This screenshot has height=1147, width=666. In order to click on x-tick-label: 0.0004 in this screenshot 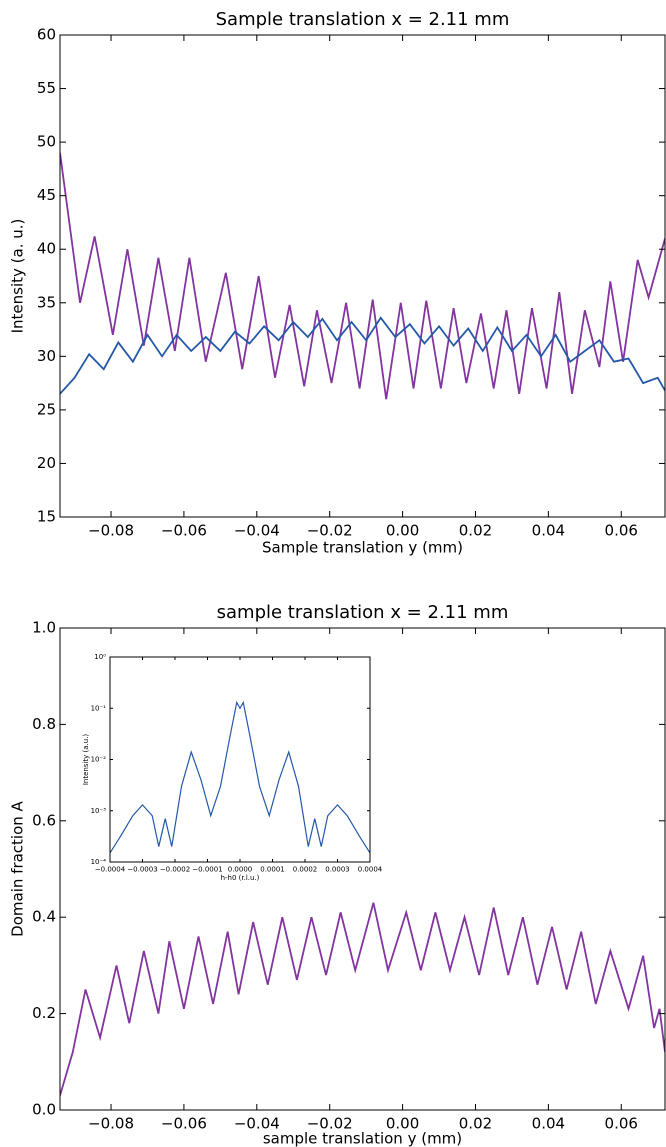, I will do `click(370, 870)`.